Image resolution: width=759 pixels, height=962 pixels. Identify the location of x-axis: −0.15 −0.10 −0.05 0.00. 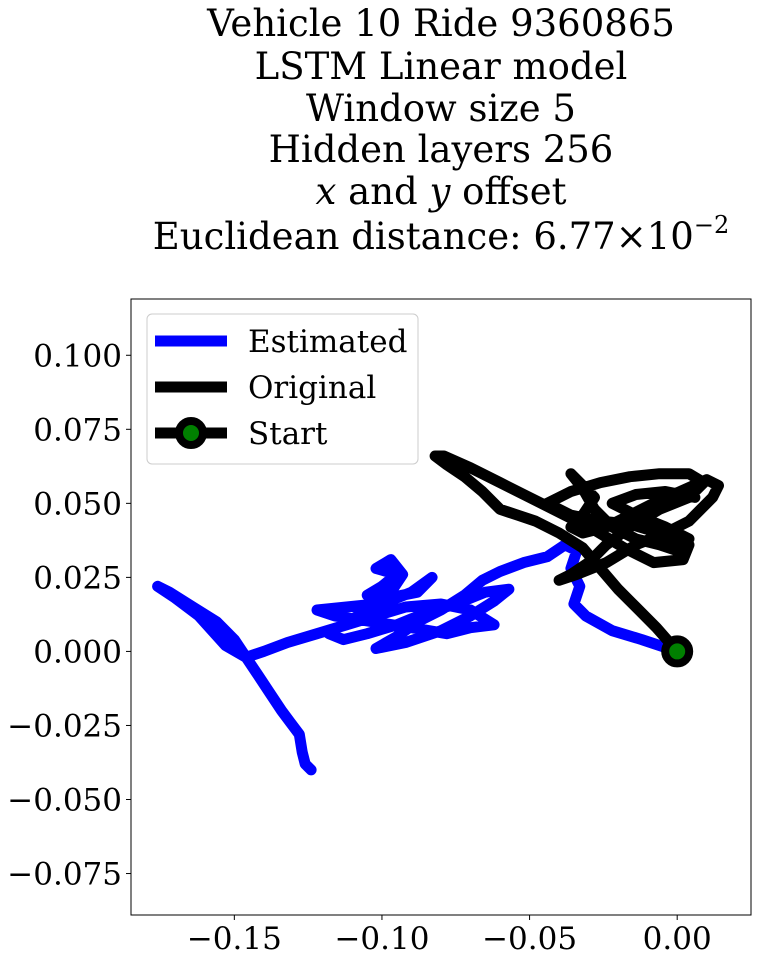
(449, 936).